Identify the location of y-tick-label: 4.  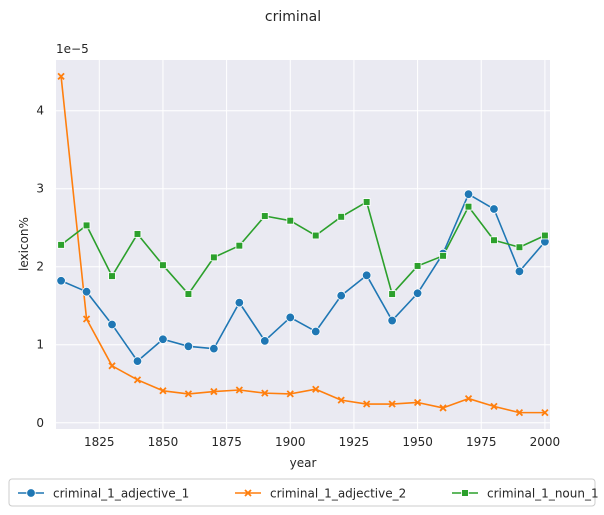
(40, 111).